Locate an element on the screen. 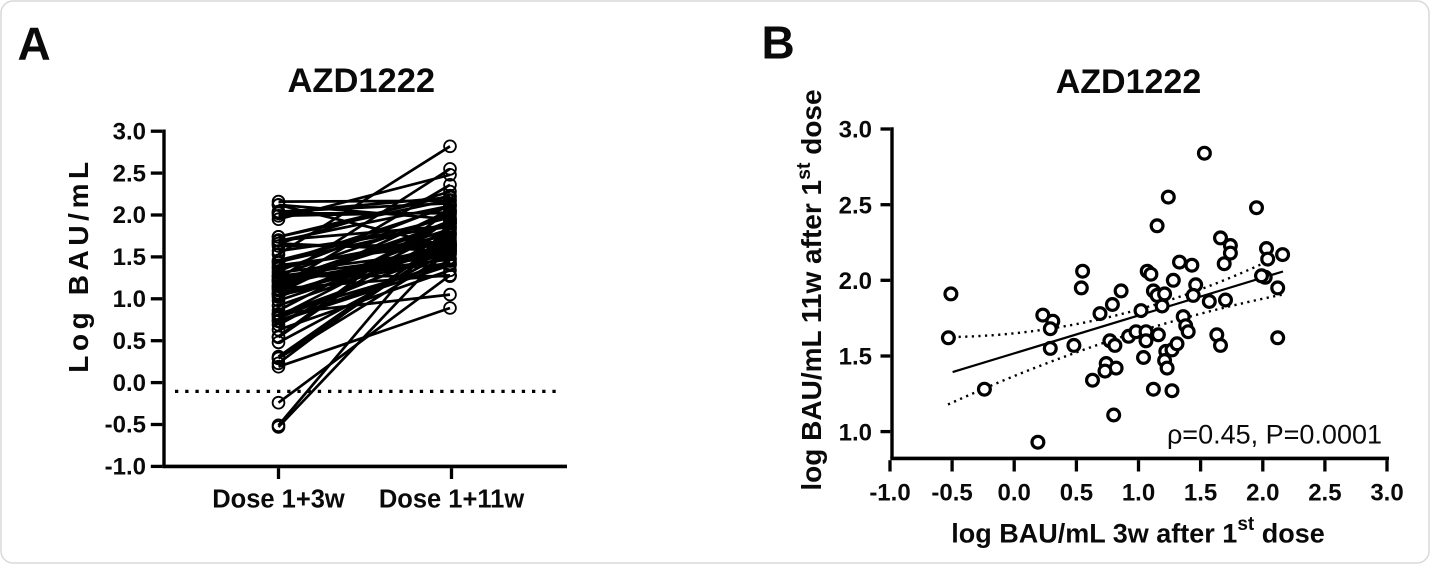  svg-text: log BAU/mL 11w after 1st dose is located at coordinates (810, 289).